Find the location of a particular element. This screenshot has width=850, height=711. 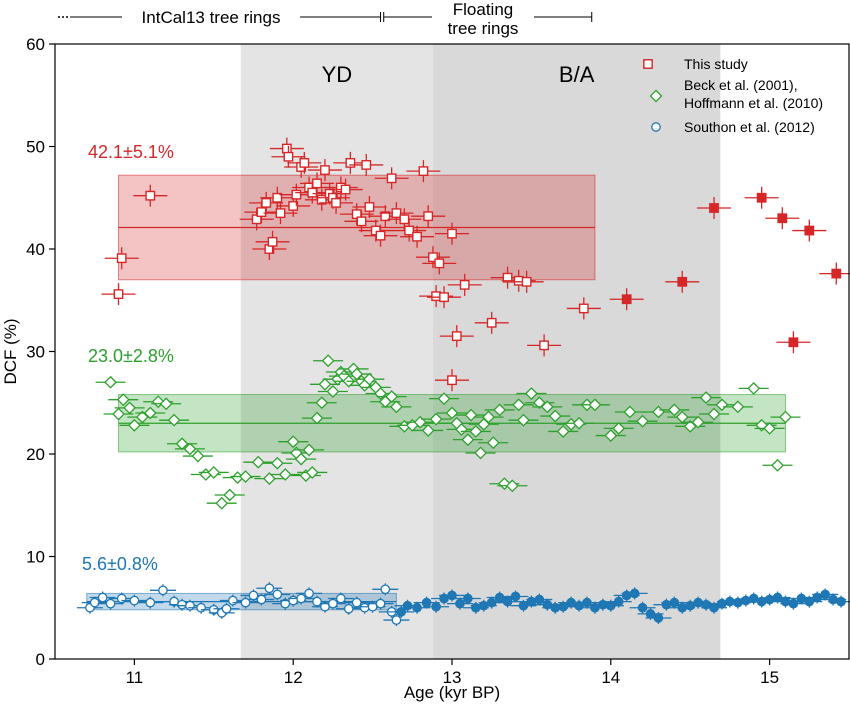

mean-label-series-0: 42.1±5.1% is located at coordinates (131, 152).